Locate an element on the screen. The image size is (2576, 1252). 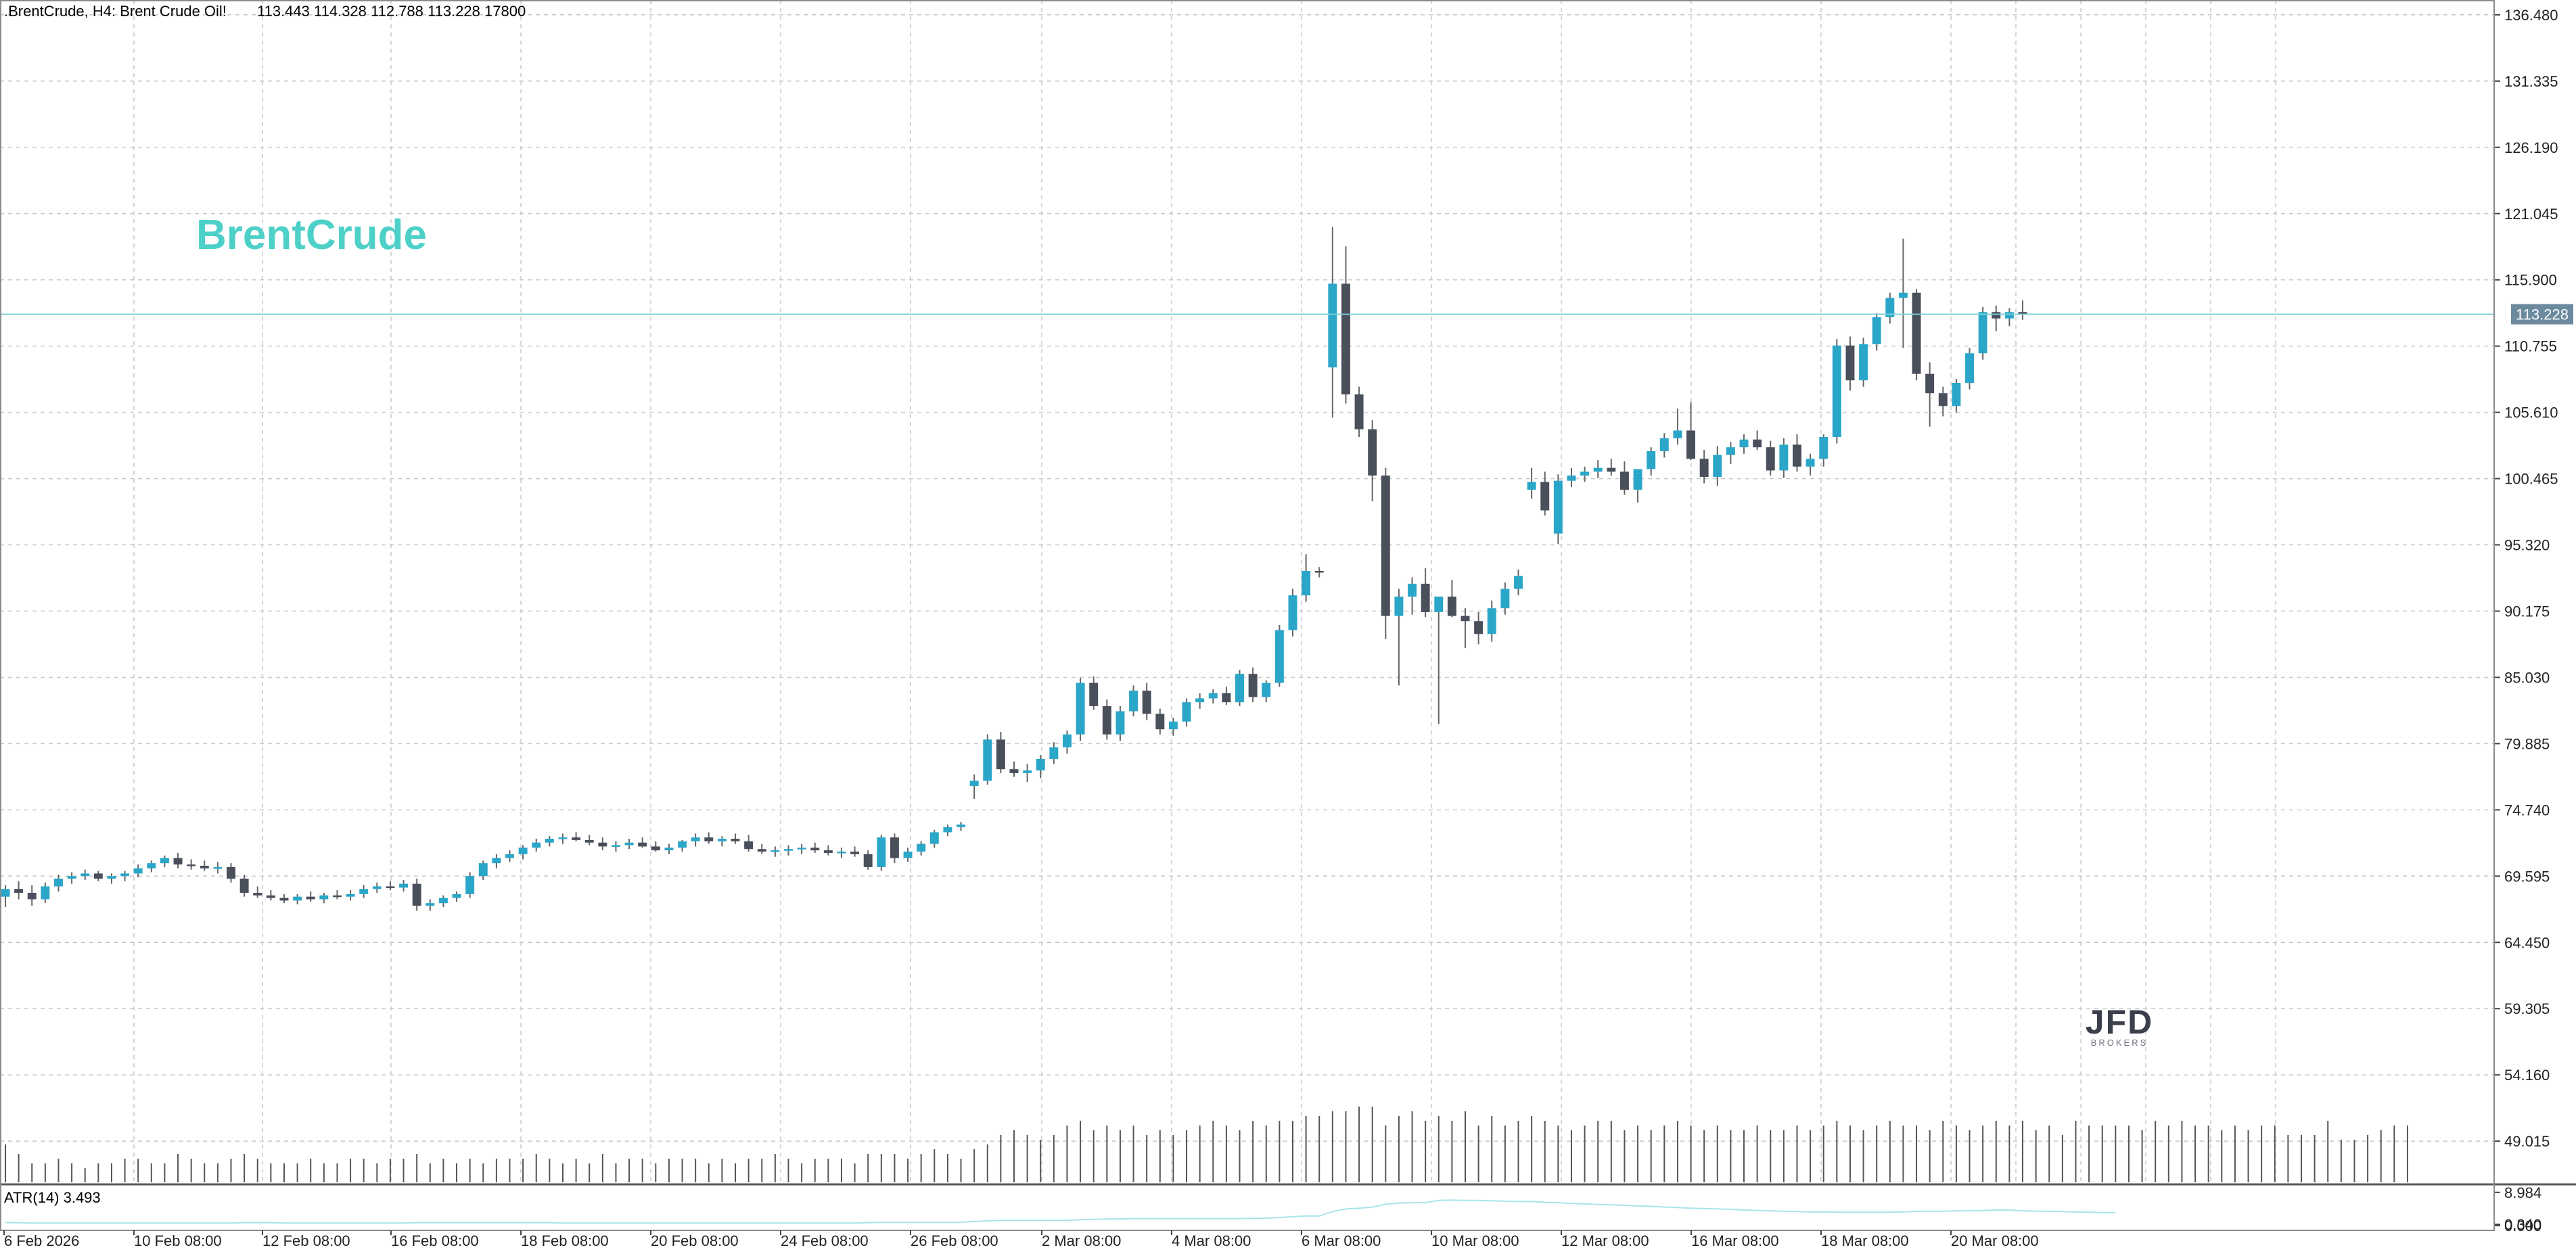
y-tick-label: 69.595 is located at coordinates (2527, 876).